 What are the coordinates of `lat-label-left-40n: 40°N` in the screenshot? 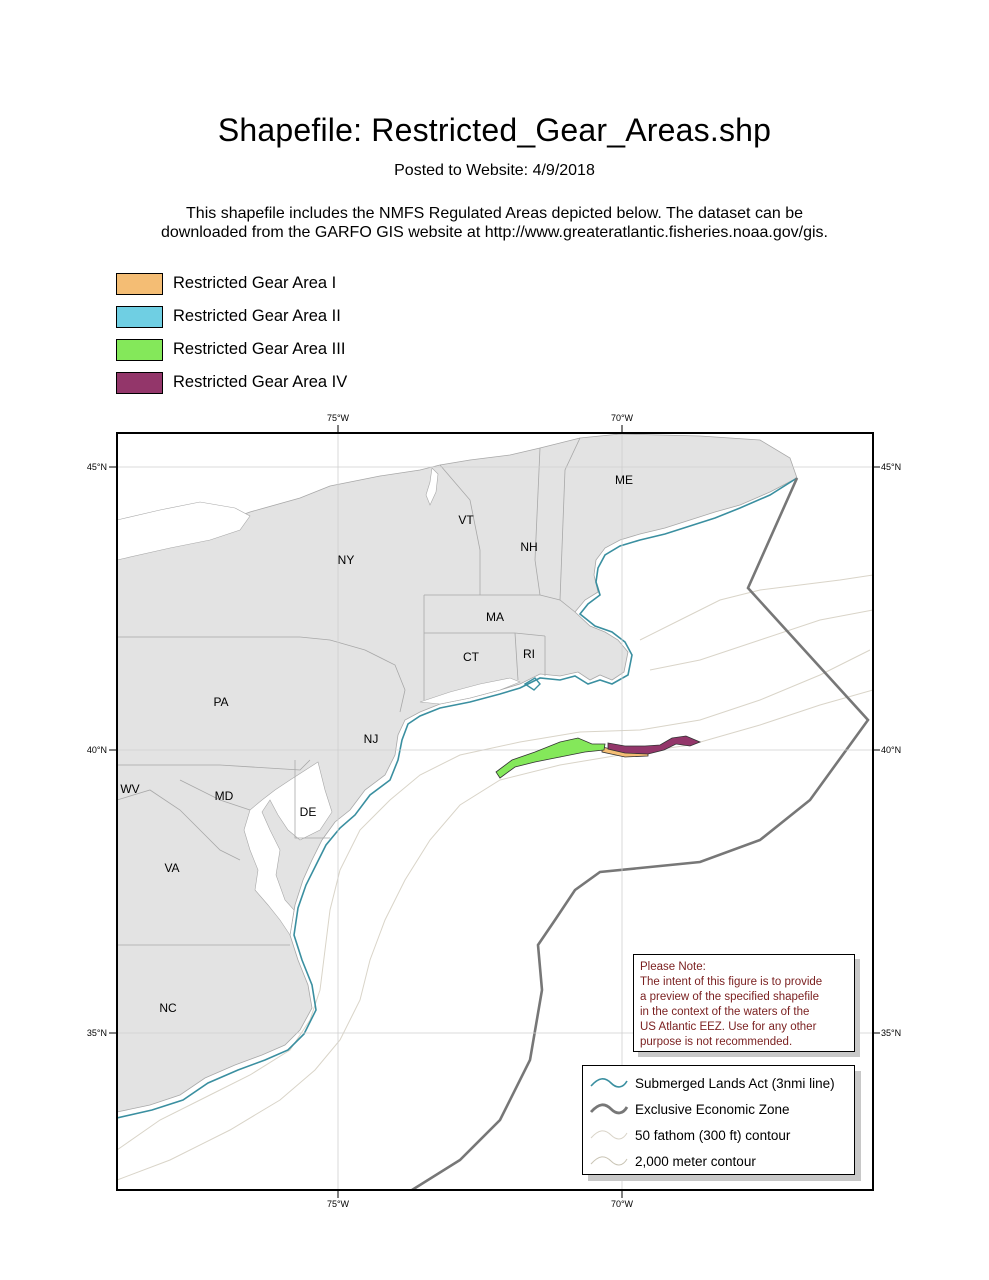 It's located at (97, 750).